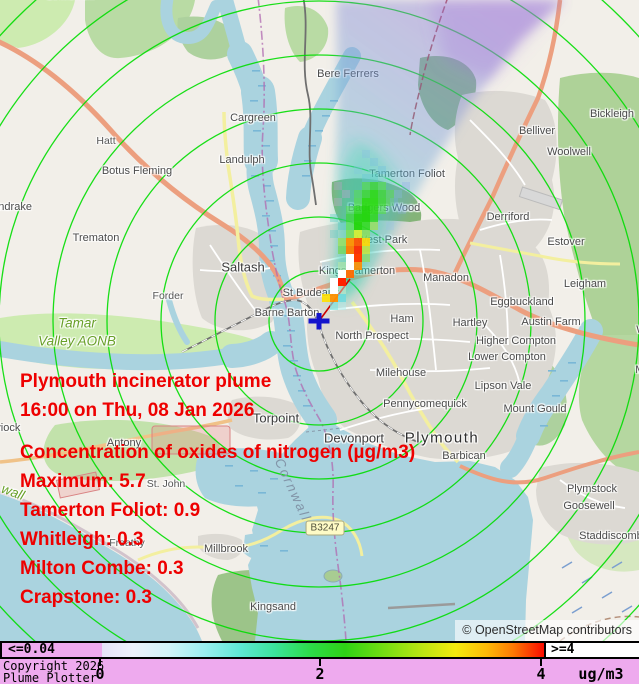 This screenshot has width=639, height=684. Describe the element at coordinates (522, 302) in the screenshot. I see `map-label: Eggbuckland` at that location.